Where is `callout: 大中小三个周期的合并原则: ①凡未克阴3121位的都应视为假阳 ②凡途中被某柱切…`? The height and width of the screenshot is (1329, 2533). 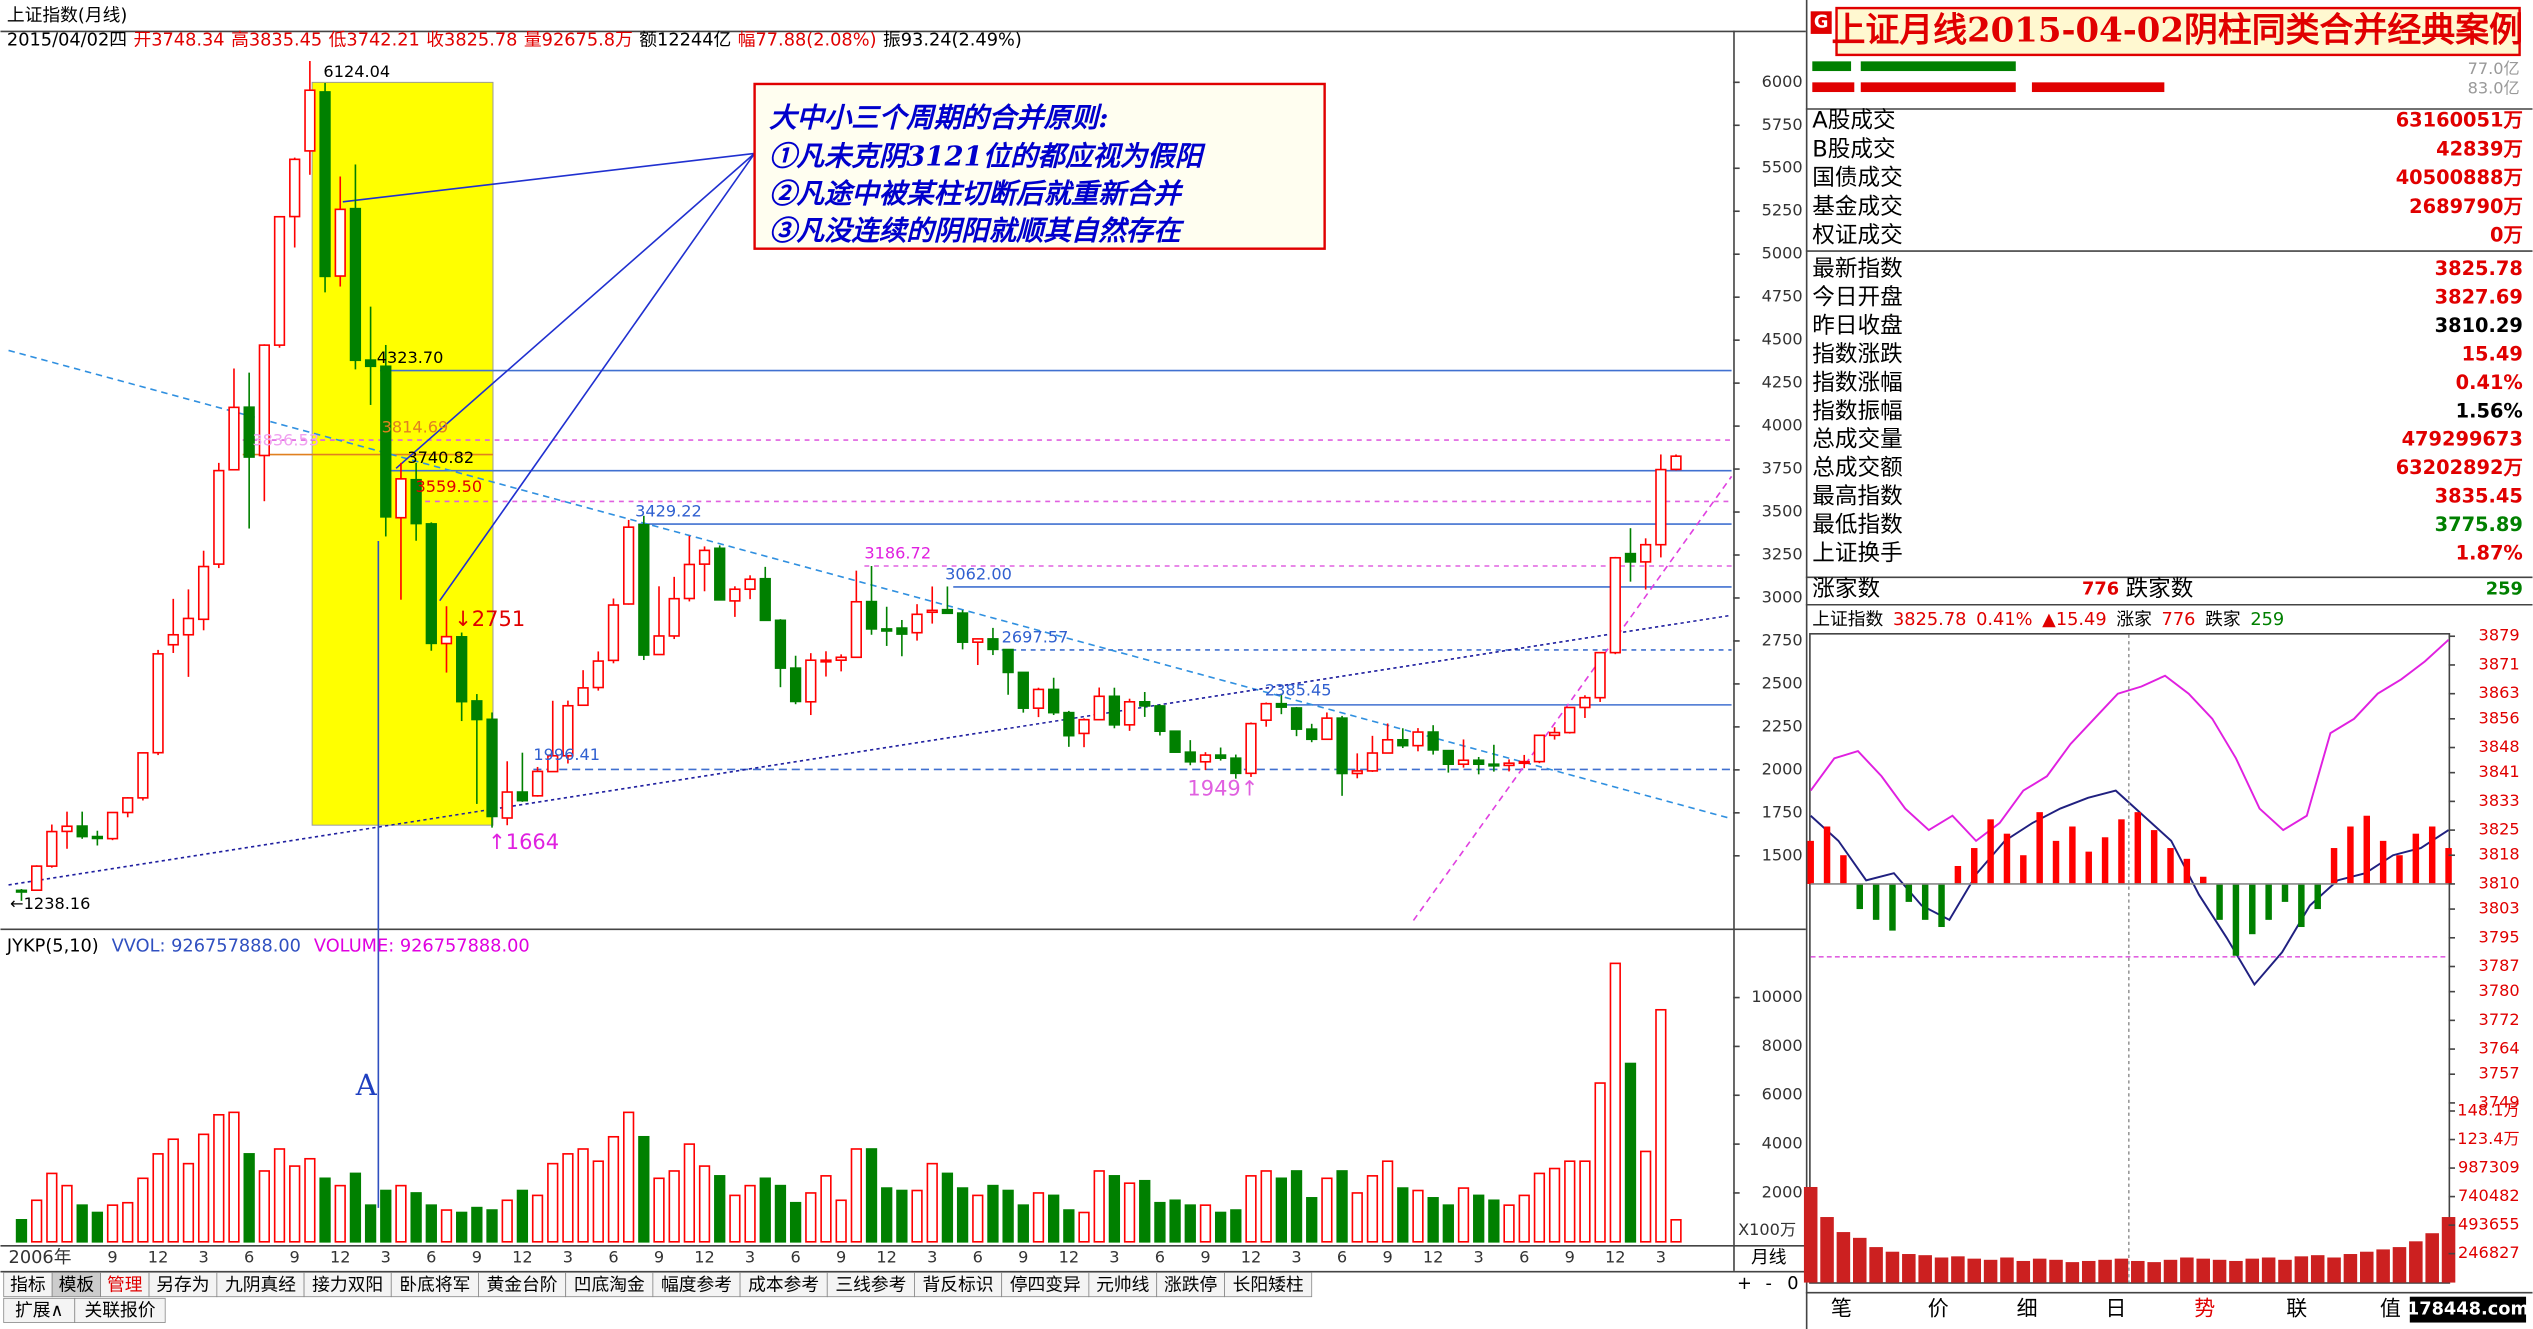
callout: 大中小三个周期的合并原则: ①凡未克阴3121位的都应视为假阳 ②凡途中被某柱切… is located at coordinates (987, 174).